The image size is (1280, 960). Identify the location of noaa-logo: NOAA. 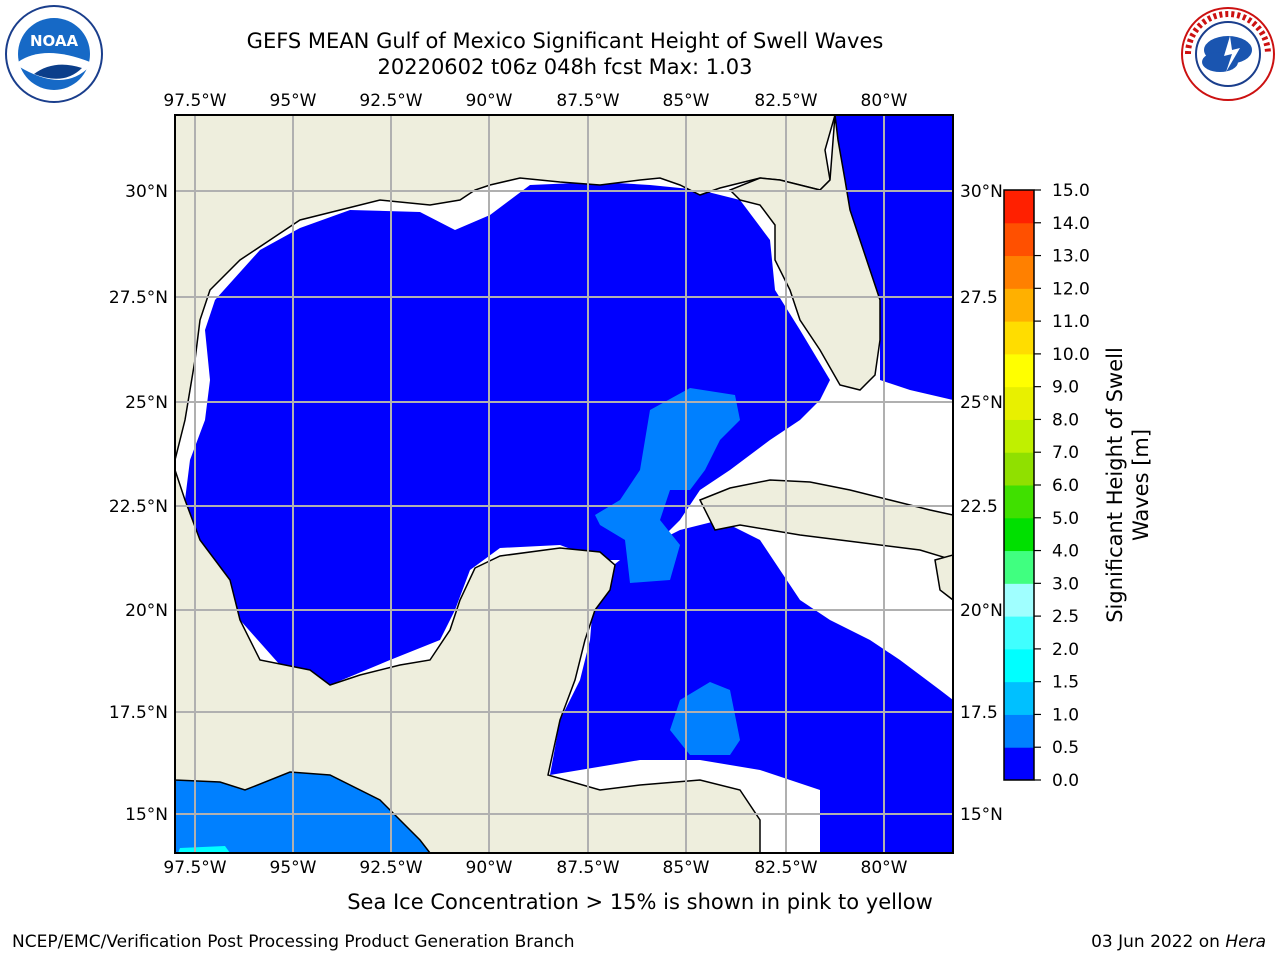
(54, 56).